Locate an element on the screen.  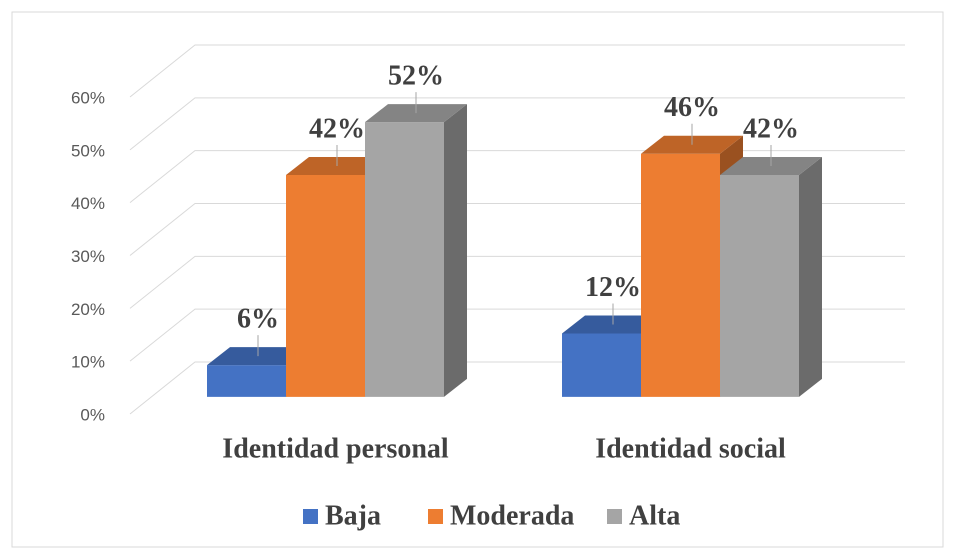
y-tick-label: 30% is located at coordinates (88, 256).